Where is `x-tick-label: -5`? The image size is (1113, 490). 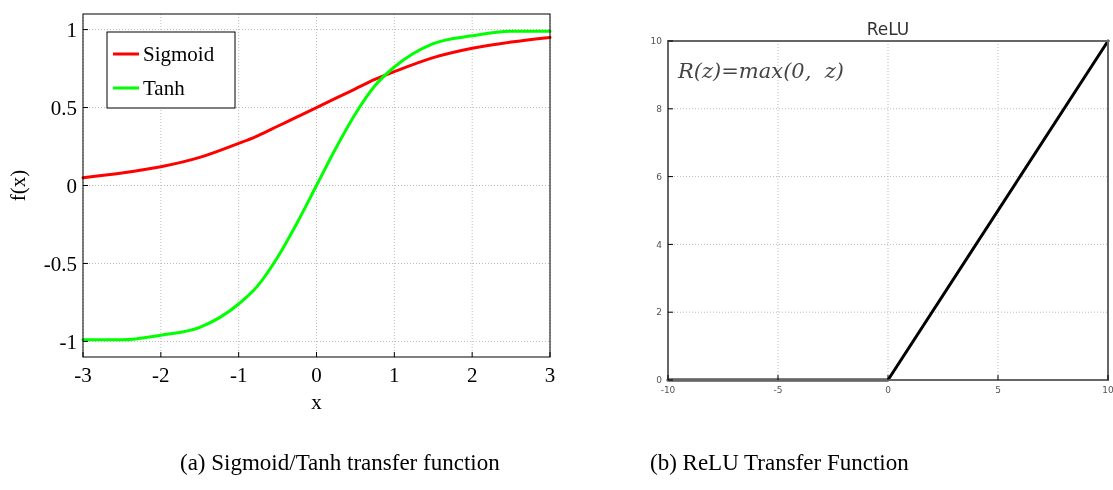
x-tick-label: -5 is located at coordinates (778, 390).